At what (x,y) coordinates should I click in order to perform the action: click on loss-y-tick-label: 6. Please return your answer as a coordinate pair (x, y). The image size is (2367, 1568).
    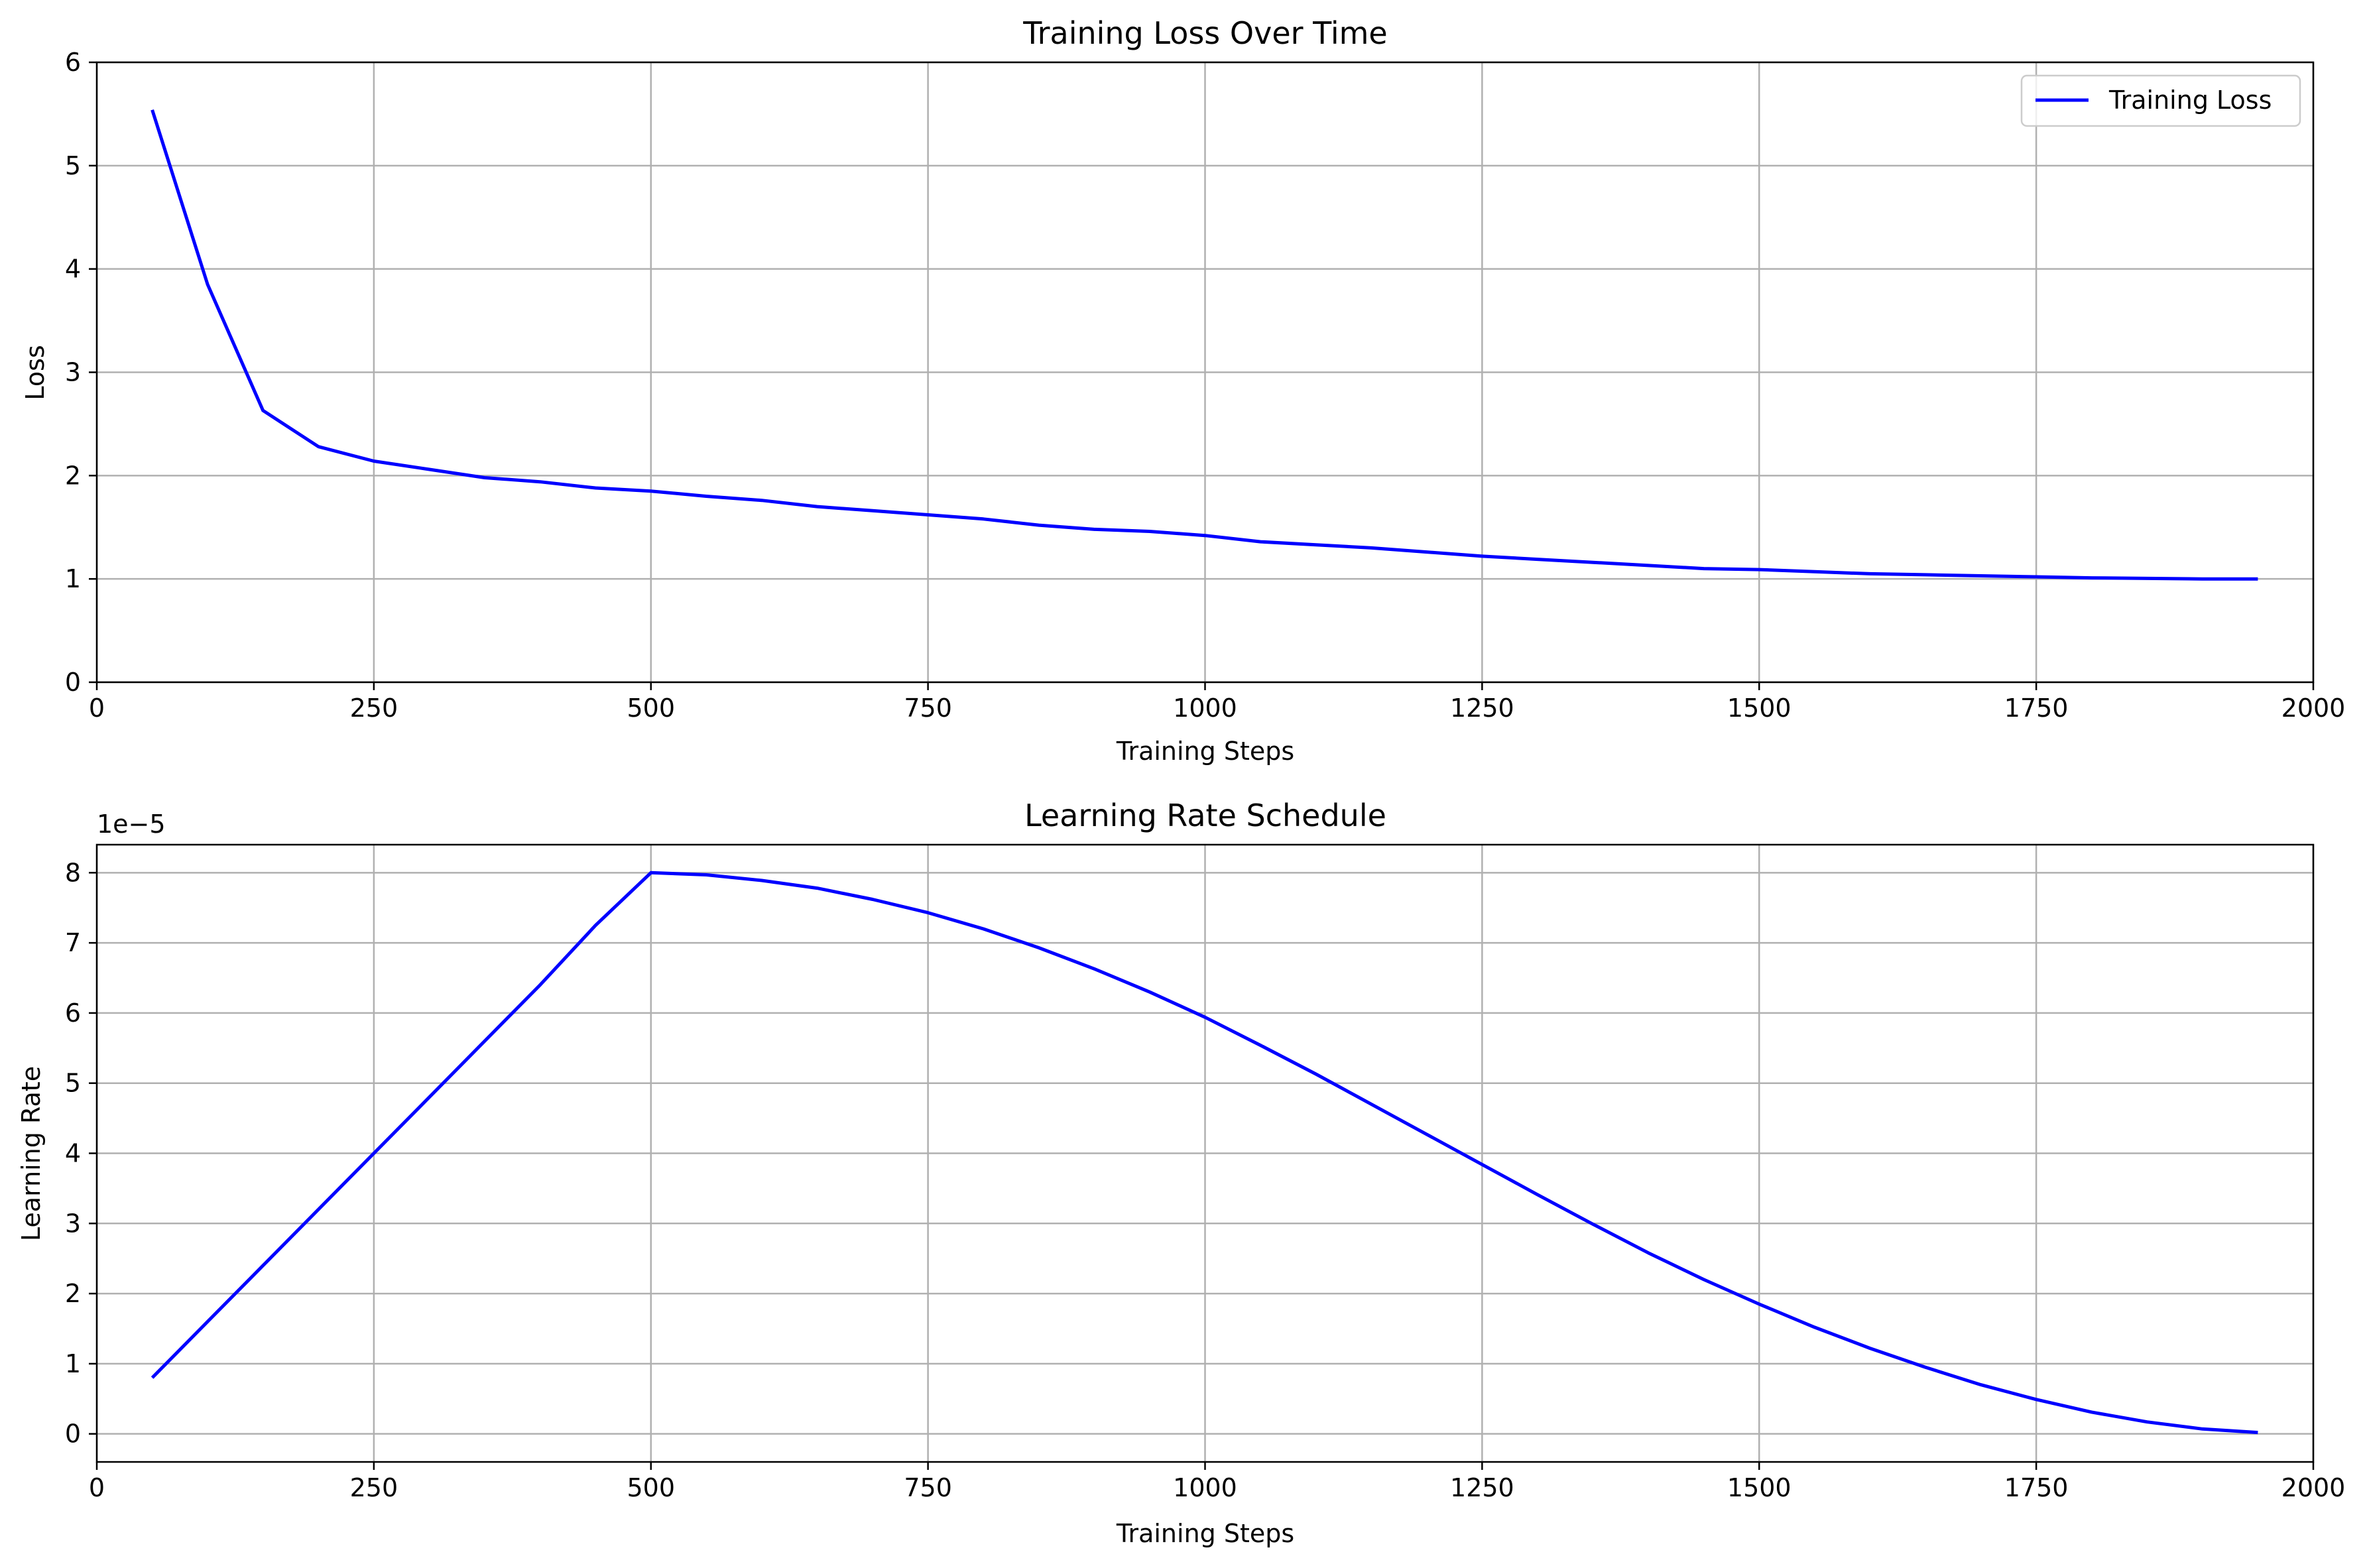
    Looking at the image, I should click on (73, 62).